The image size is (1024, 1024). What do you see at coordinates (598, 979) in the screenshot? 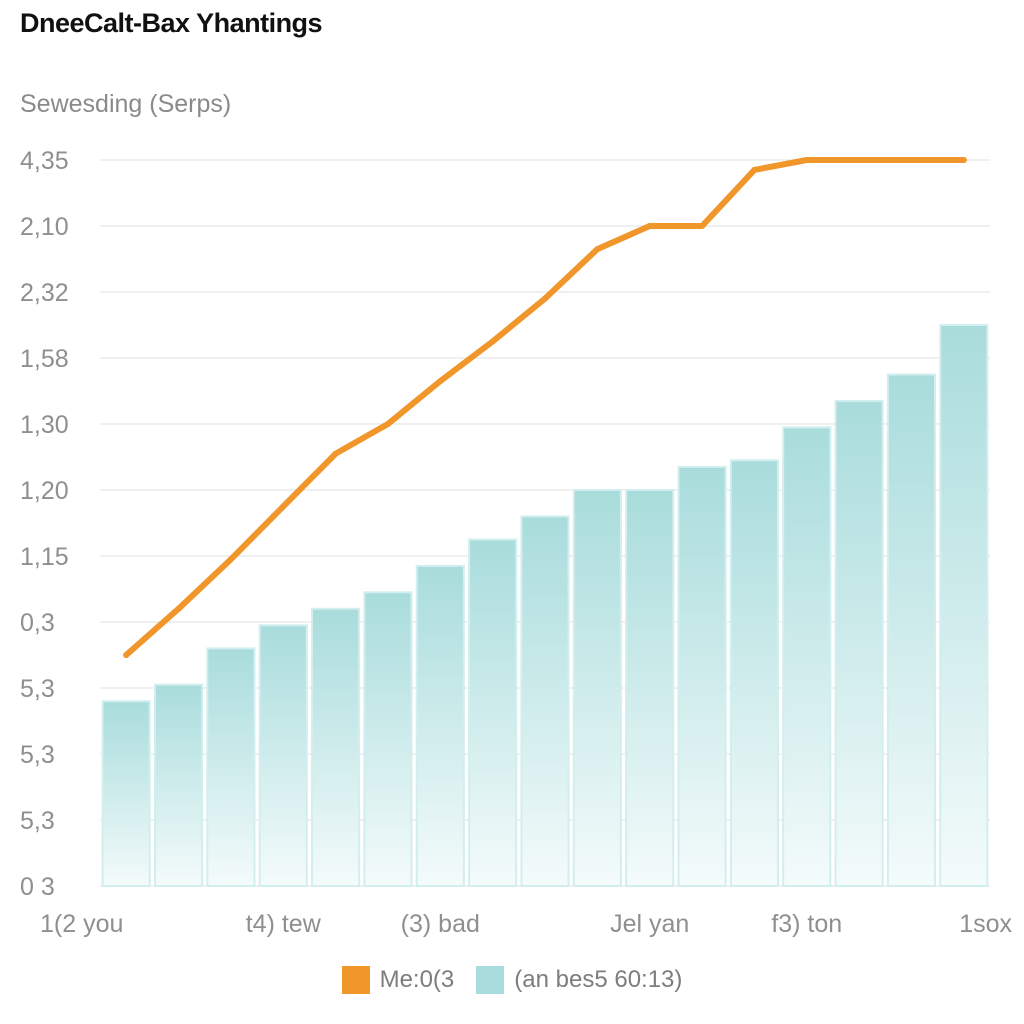
I see `legend-label-bar: (an bes5 60:13)` at bounding box center [598, 979].